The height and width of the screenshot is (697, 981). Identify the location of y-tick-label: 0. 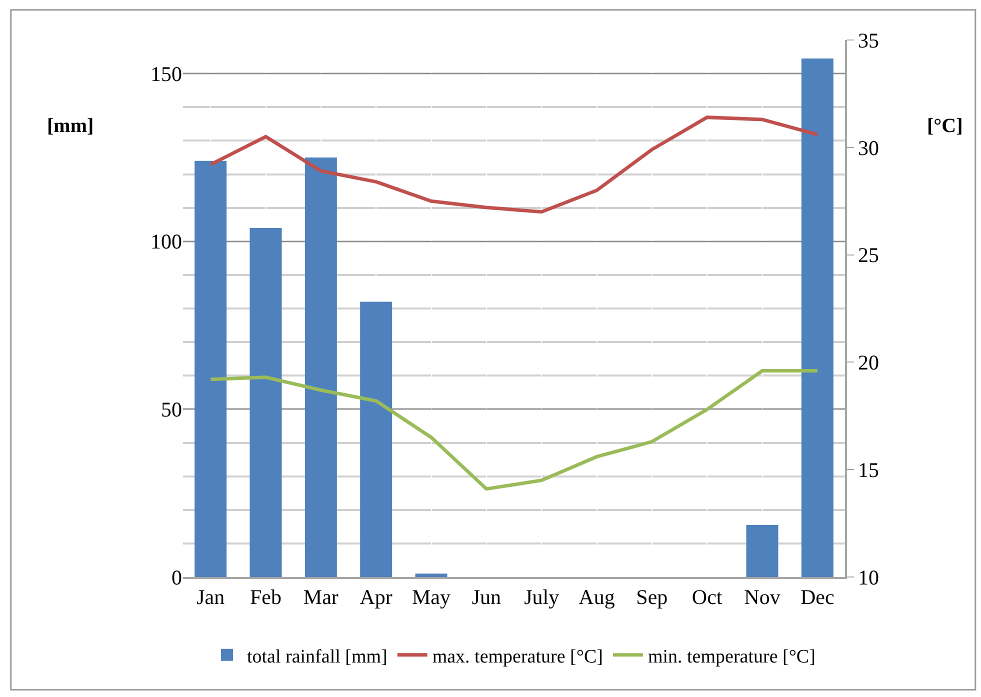
(177, 577).